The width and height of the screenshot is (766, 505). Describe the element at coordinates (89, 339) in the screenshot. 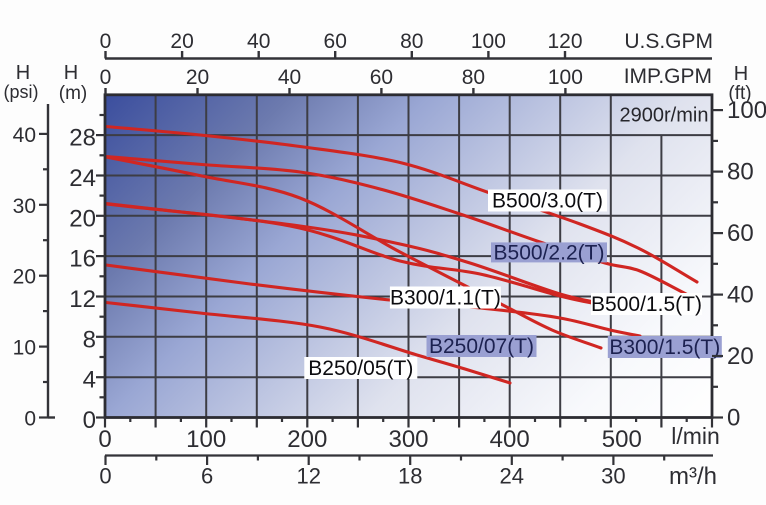

I see `svg-text: 8` at that location.